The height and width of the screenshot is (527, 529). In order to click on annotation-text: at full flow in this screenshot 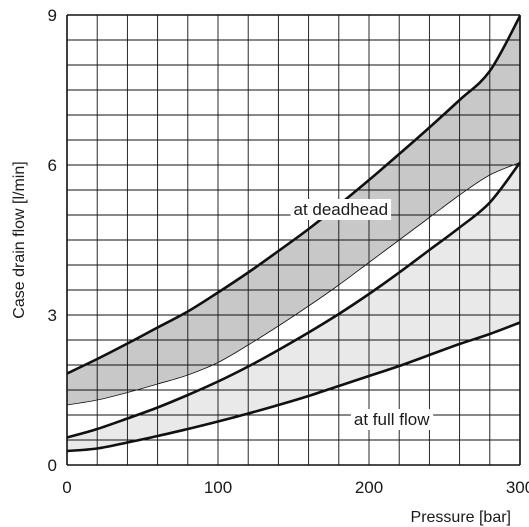, I will do `click(392, 419)`.